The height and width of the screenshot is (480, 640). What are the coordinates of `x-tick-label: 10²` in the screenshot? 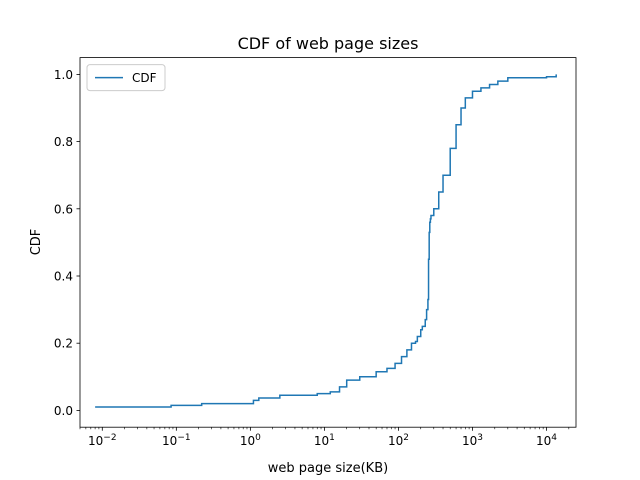 It's located at (398, 440).